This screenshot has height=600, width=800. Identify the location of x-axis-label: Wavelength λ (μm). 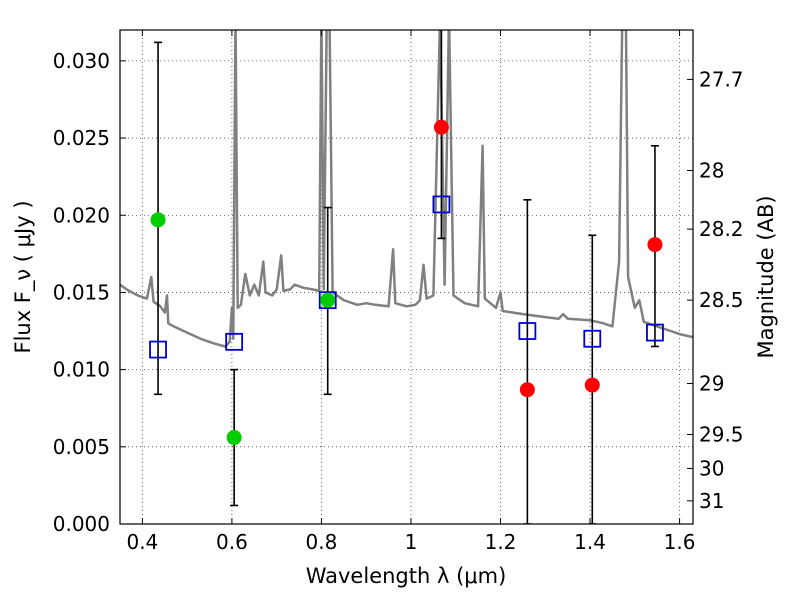
(406, 576).